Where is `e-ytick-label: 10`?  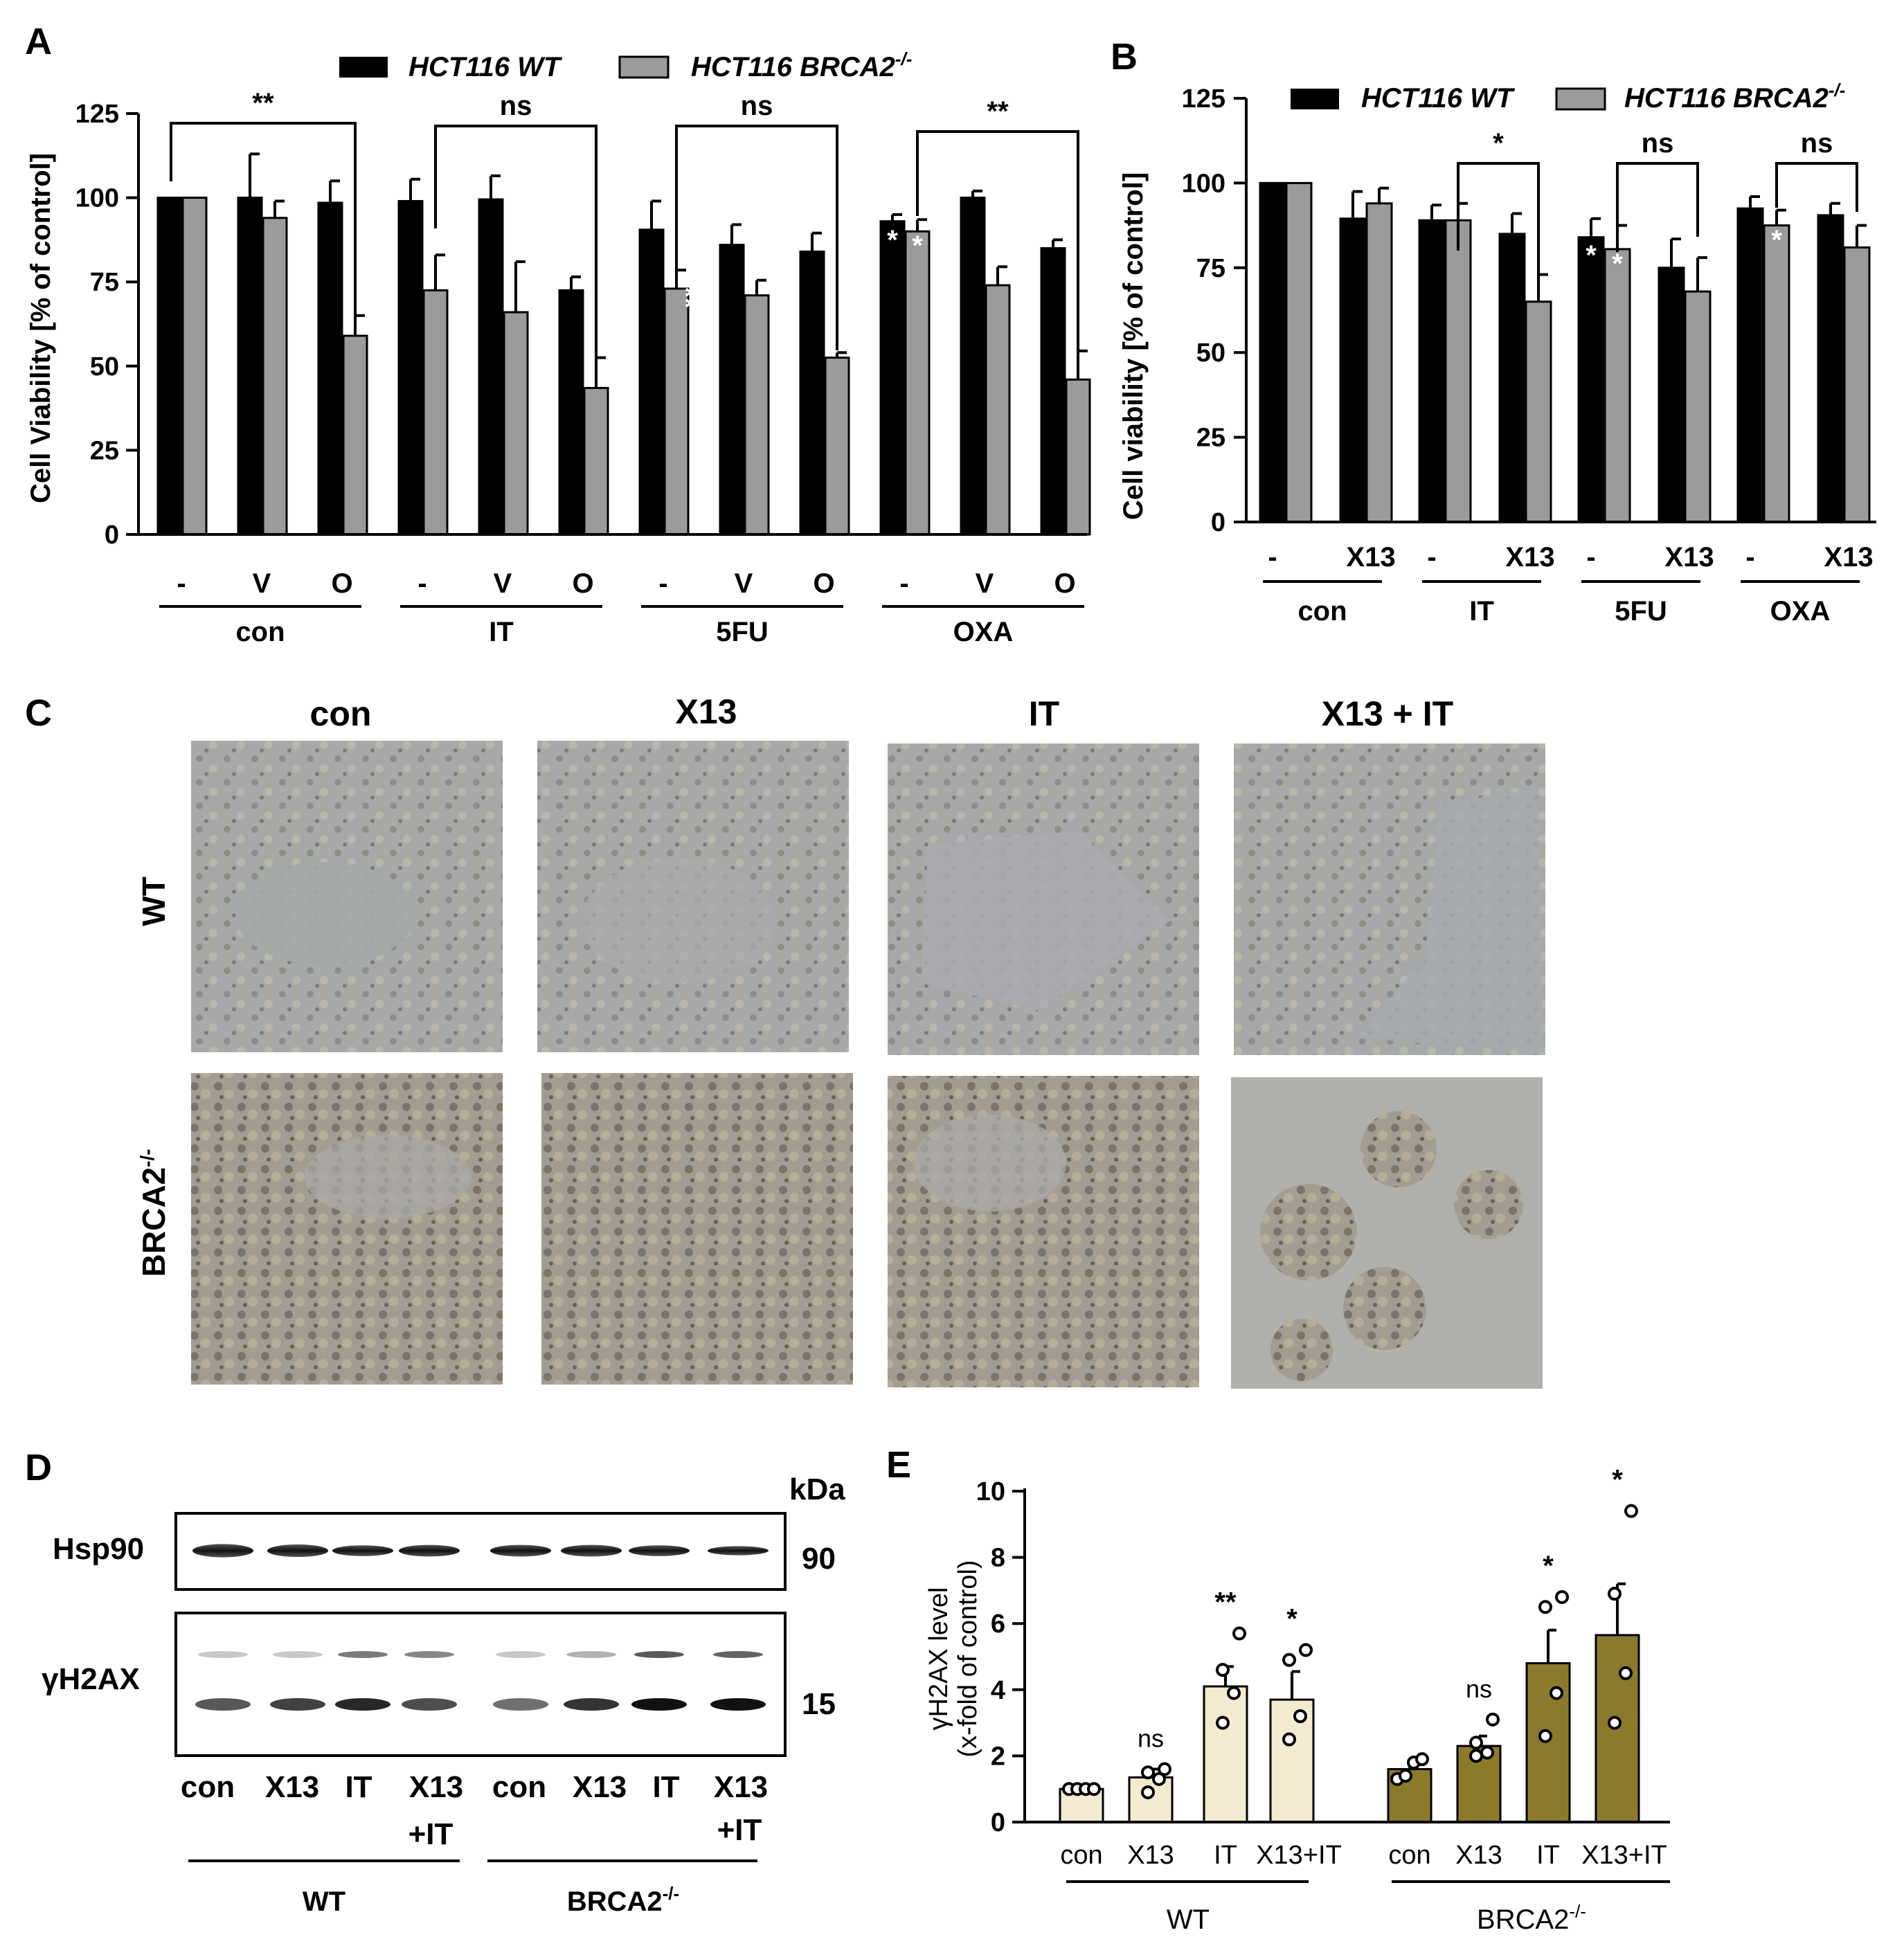 e-ytick-label: 10 is located at coordinates (990, 1491).